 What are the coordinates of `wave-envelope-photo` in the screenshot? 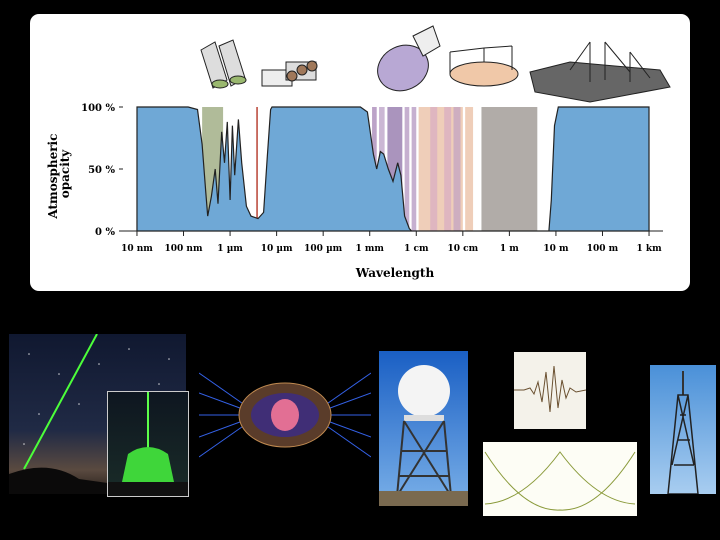 It's located at (560, 479).